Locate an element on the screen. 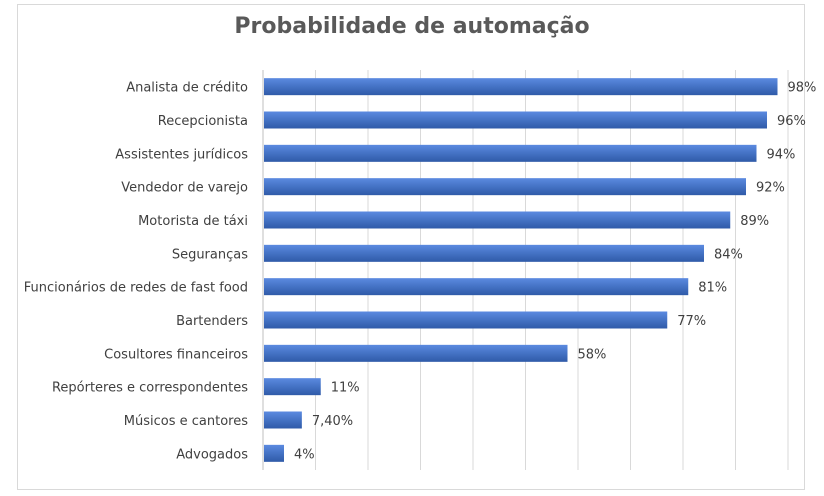 The image size is (824, 496). category-label: Repórteres e correspondentes is located at coordinates (150, 388).